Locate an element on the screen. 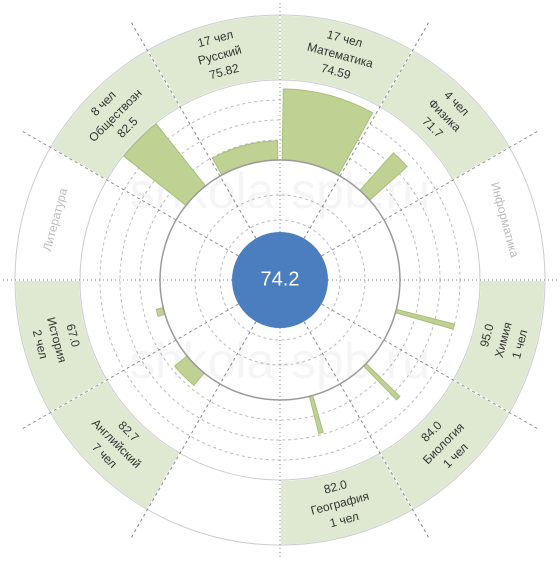 The width and height of the screenshot is (560, 565). watermark: shkola-spb.ru is located at coordinates (280, 361).